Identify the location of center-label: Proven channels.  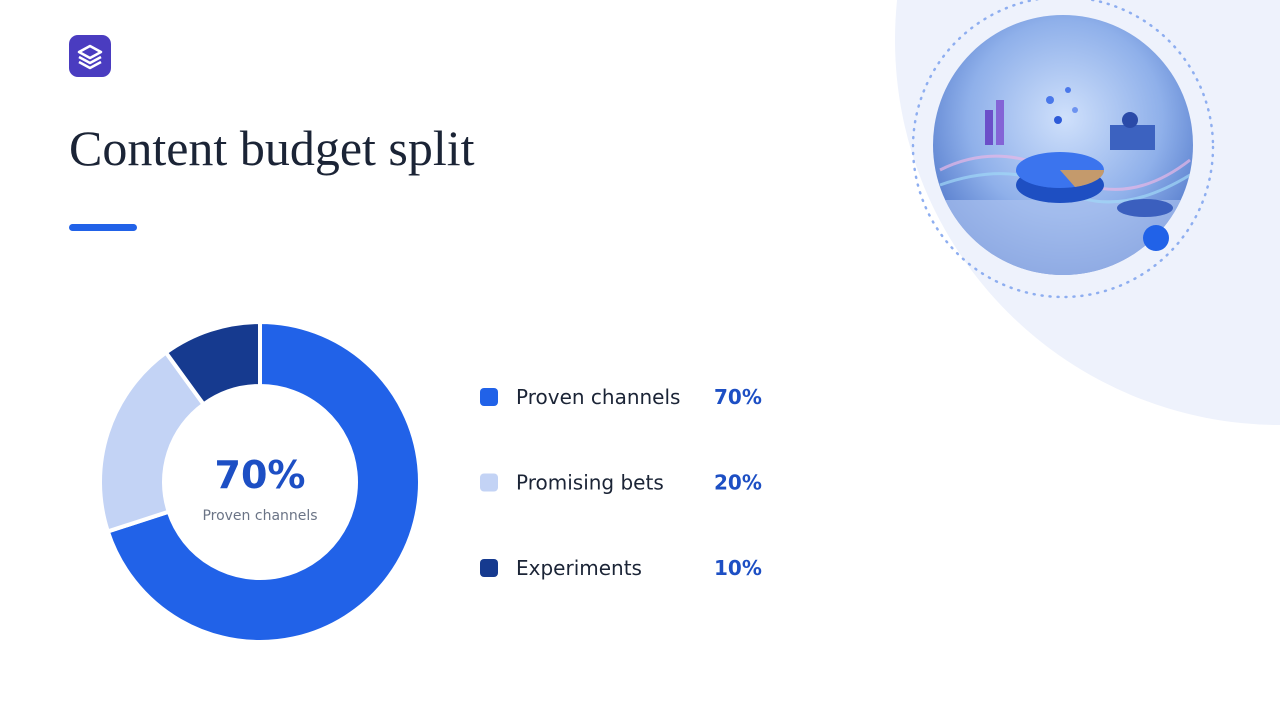
(259, 516).